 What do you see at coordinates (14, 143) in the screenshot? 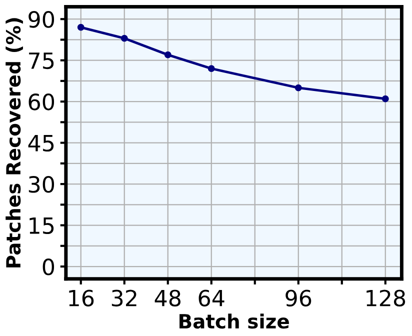
I see `y-axis-title: Patches Recovered (%)` at bounding box center [14, 143].